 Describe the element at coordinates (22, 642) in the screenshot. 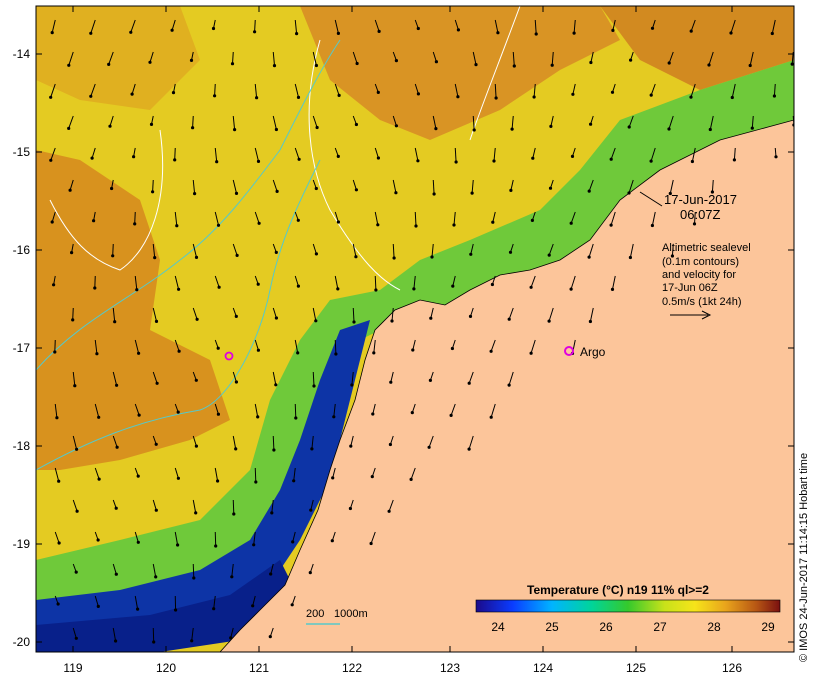

I see `lat-label-20: -20` at that location.